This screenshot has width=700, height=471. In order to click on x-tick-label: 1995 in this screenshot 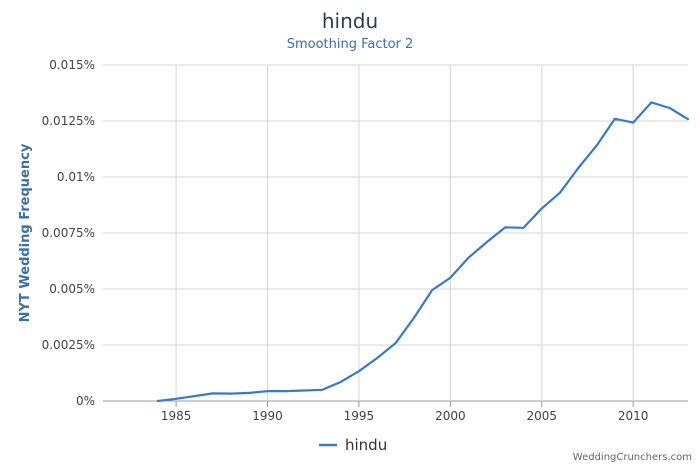, I will do `click(359, 416)`.